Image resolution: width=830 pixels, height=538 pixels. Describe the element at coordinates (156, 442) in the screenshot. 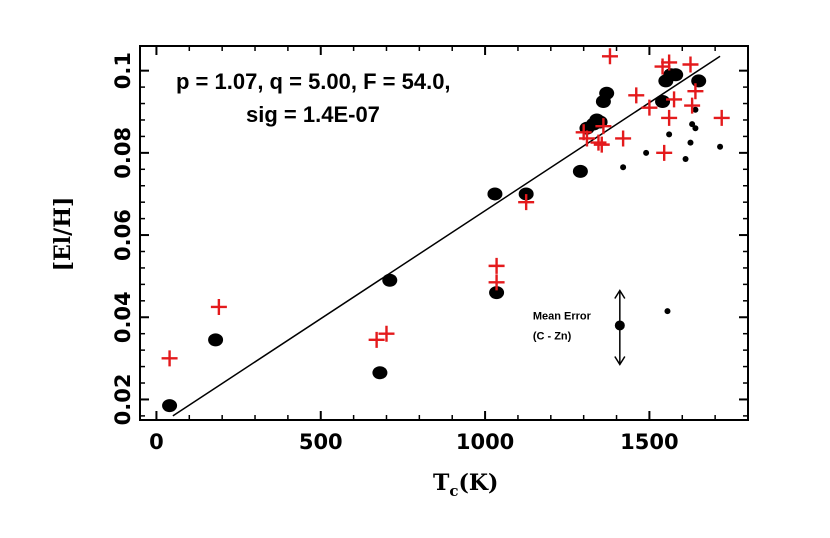

I see `x-tick-label: 0` at that location.